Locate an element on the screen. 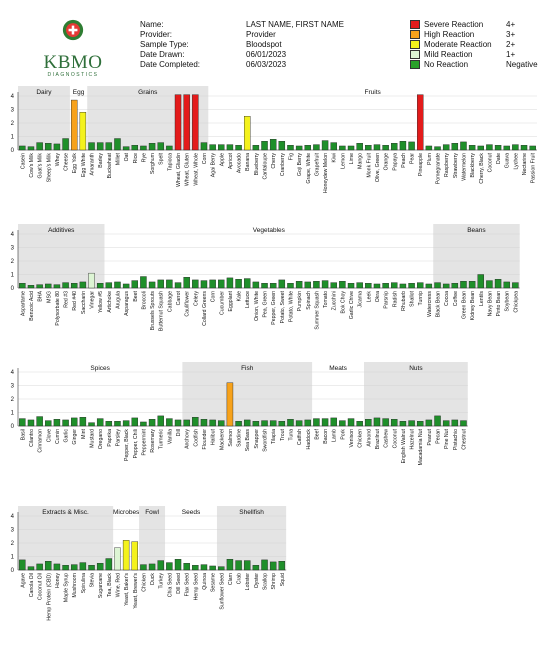 The image size is (548, 656). x-tick-label-sunflower-seed: Sunflower Seed is located at coordinates (222, 591).